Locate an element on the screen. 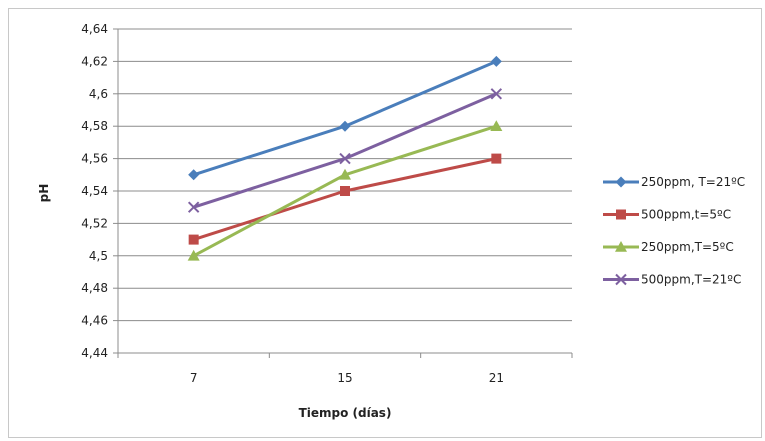  x-axis-ticks: 7 15 21 is located at coordinates (347, 378).